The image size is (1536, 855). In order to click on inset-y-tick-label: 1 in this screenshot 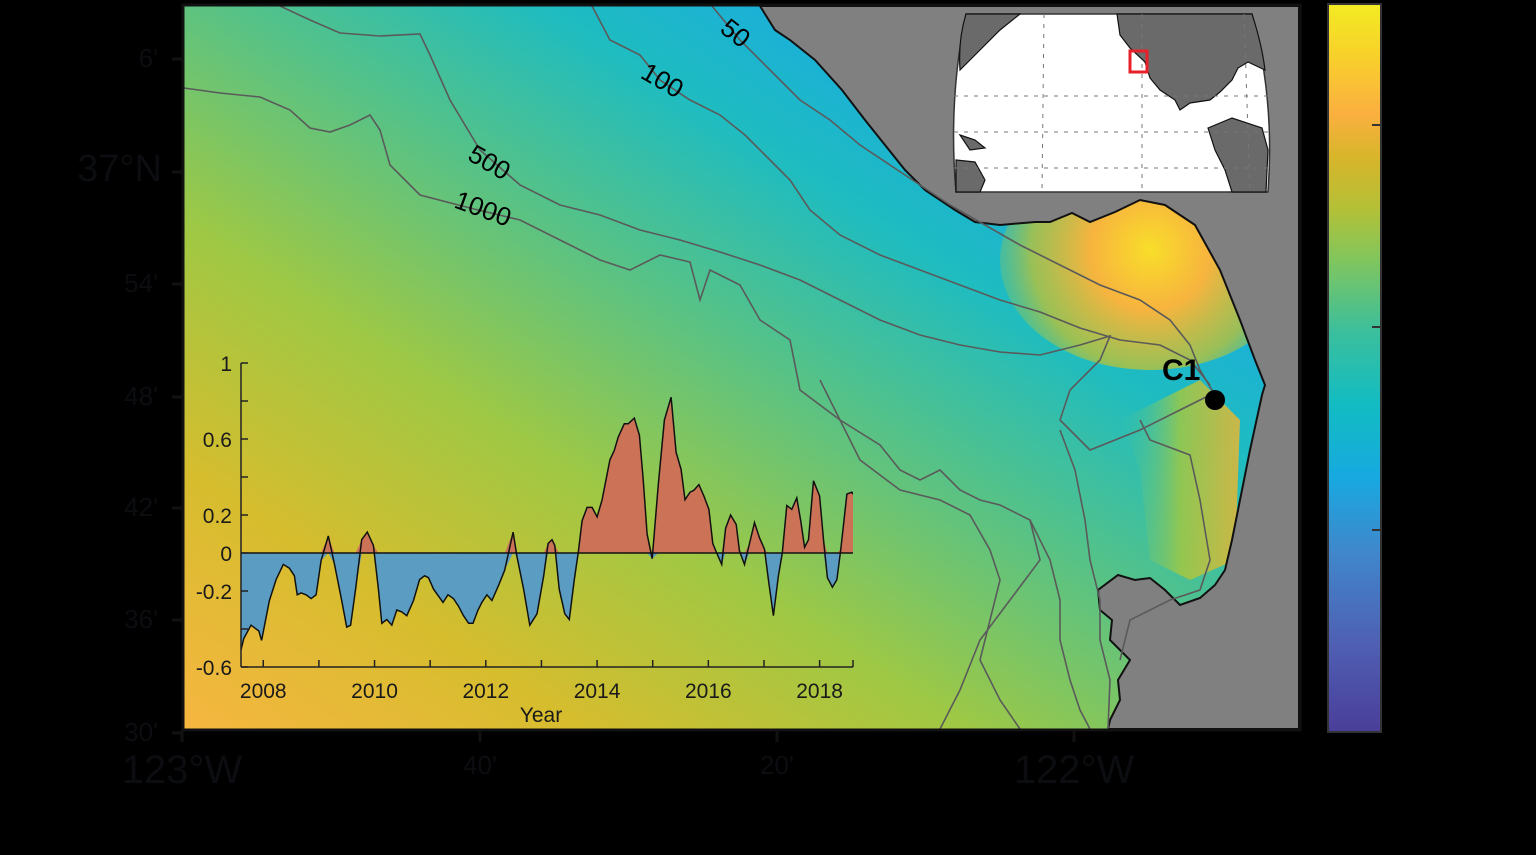, I will do `click(226, 364)`.